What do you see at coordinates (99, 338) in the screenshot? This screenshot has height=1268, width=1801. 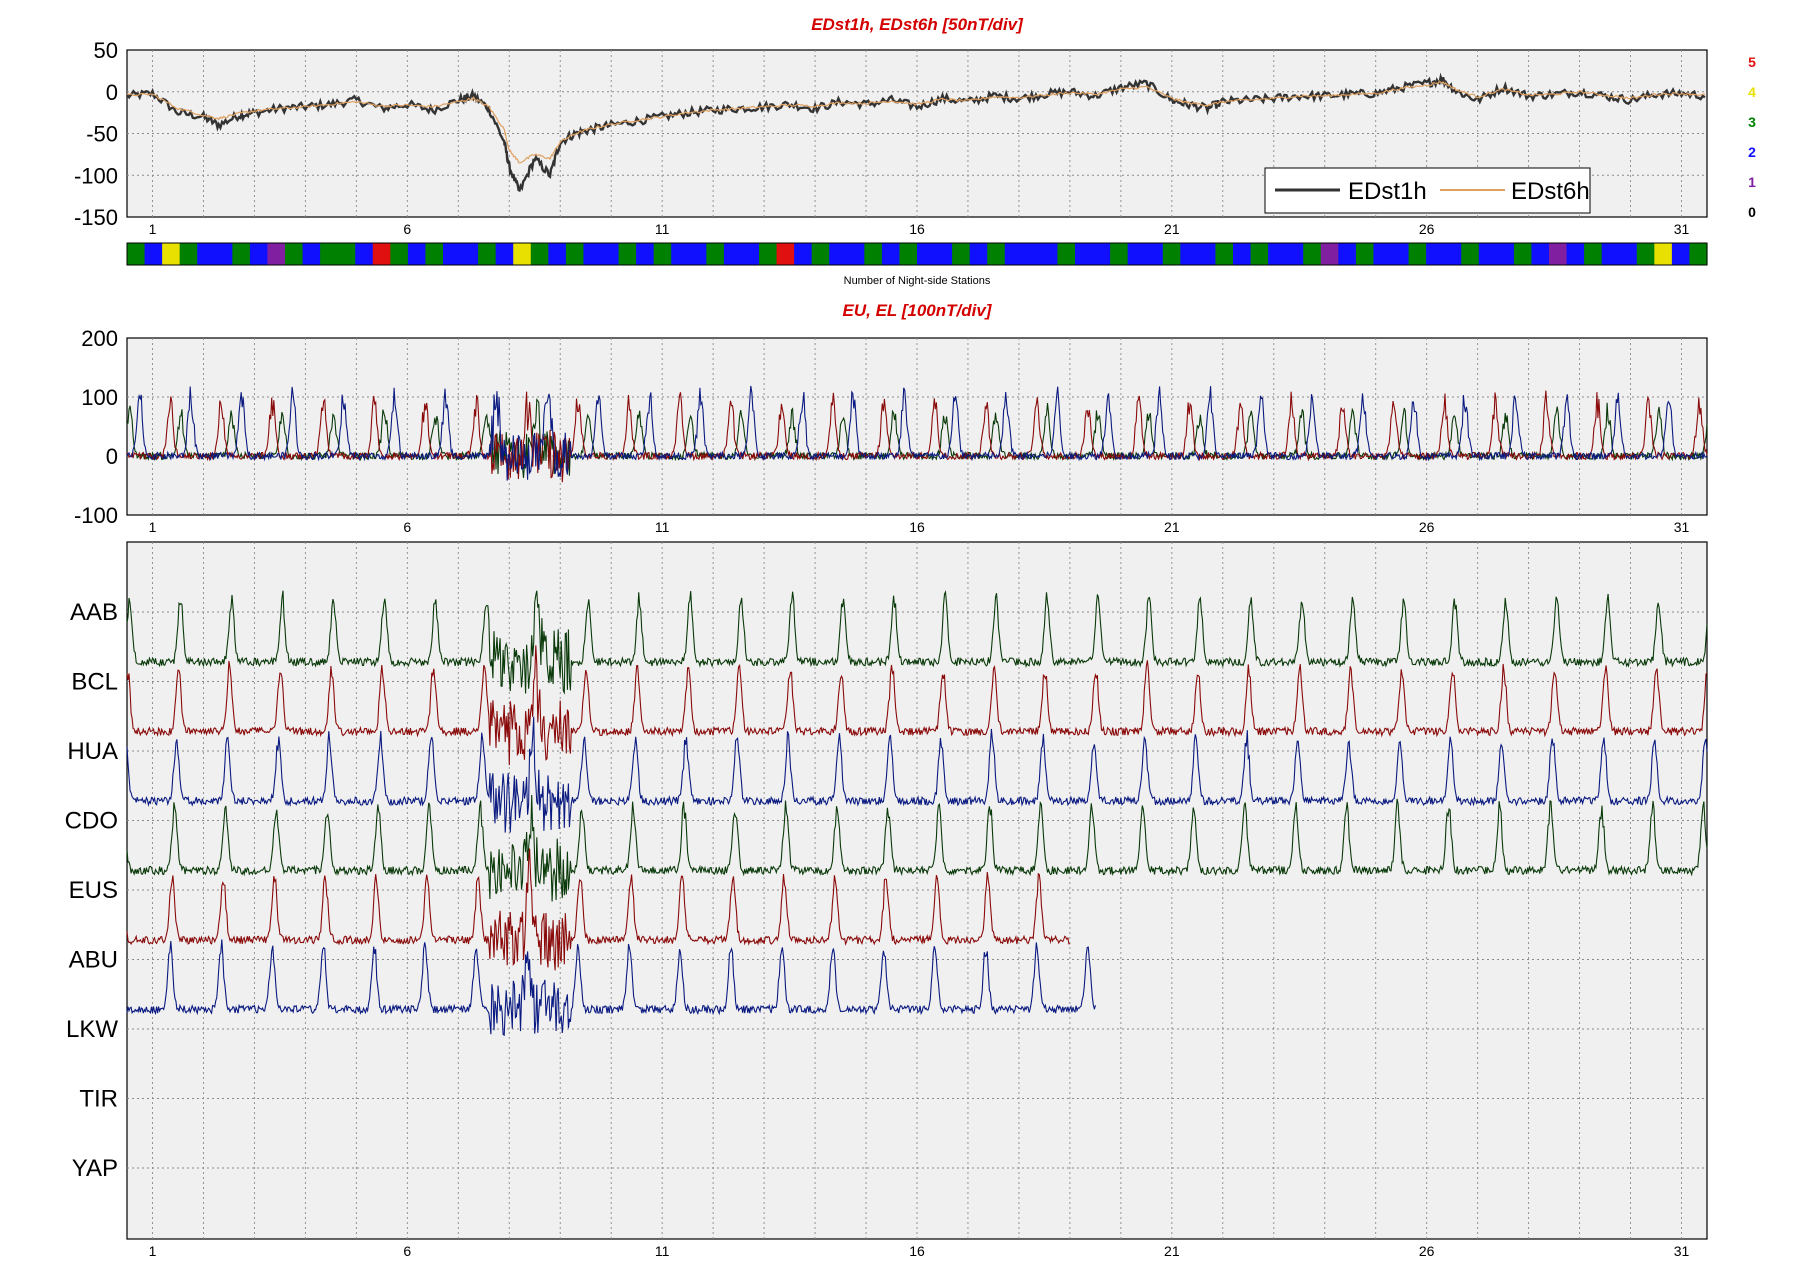 I see `y-tick-label: 200` at bounding box center [99, 338].